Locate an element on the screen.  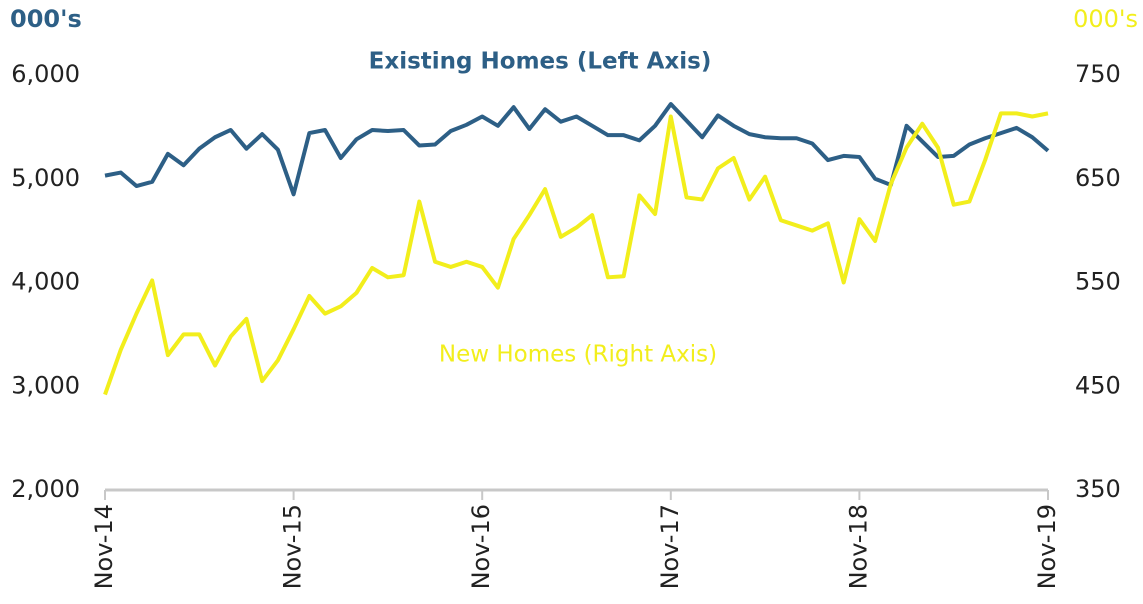
x-tick-label: Nov-14 is located at coordinates (104, 546).